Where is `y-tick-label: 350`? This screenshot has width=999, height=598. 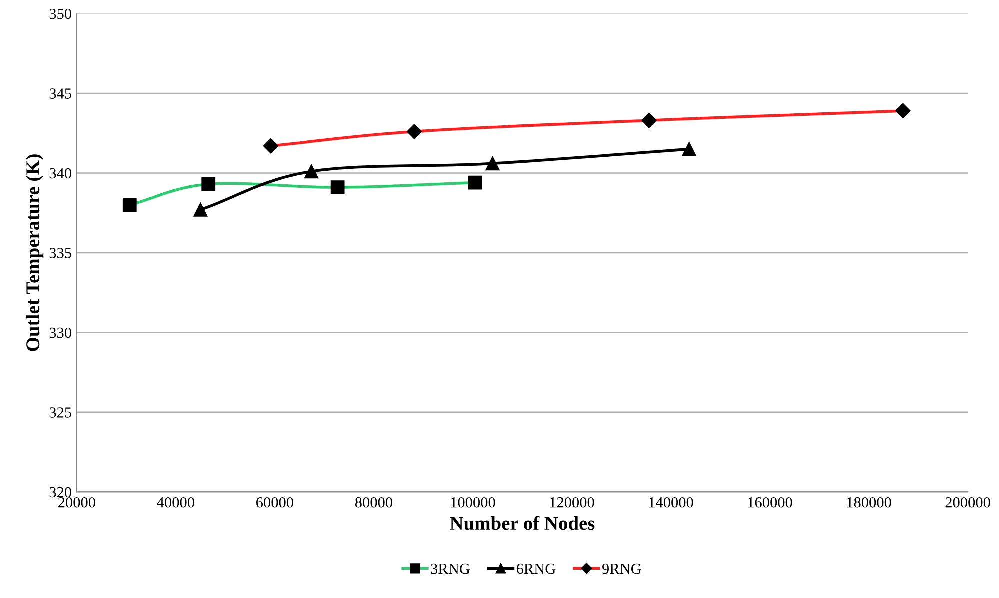
y-tick-label: 350 is located at coordinates (61, 14).